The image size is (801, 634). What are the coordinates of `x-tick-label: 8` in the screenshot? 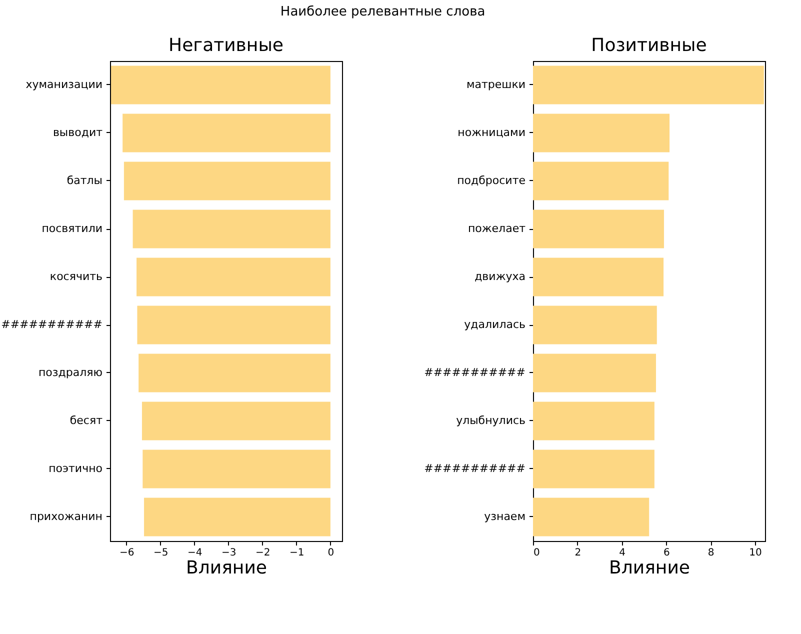 It's located at (711, 553).